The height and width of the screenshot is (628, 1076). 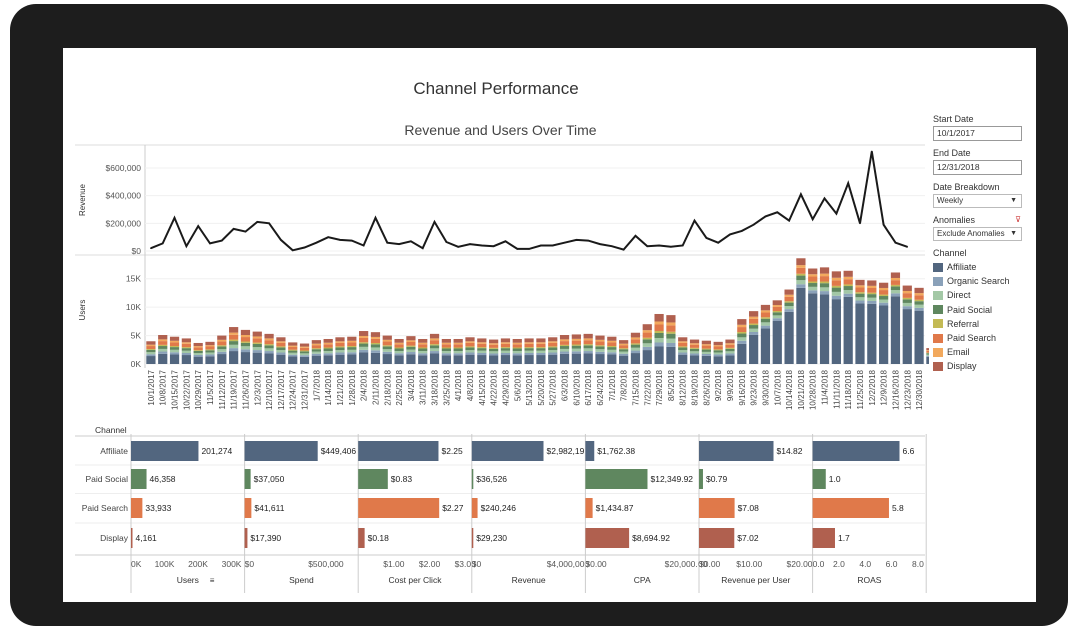 What do you see at coordinates (446, 387) in the screenshot?
I see `x-tick-label: 3/25/2018` at bounding box center [446, 387].